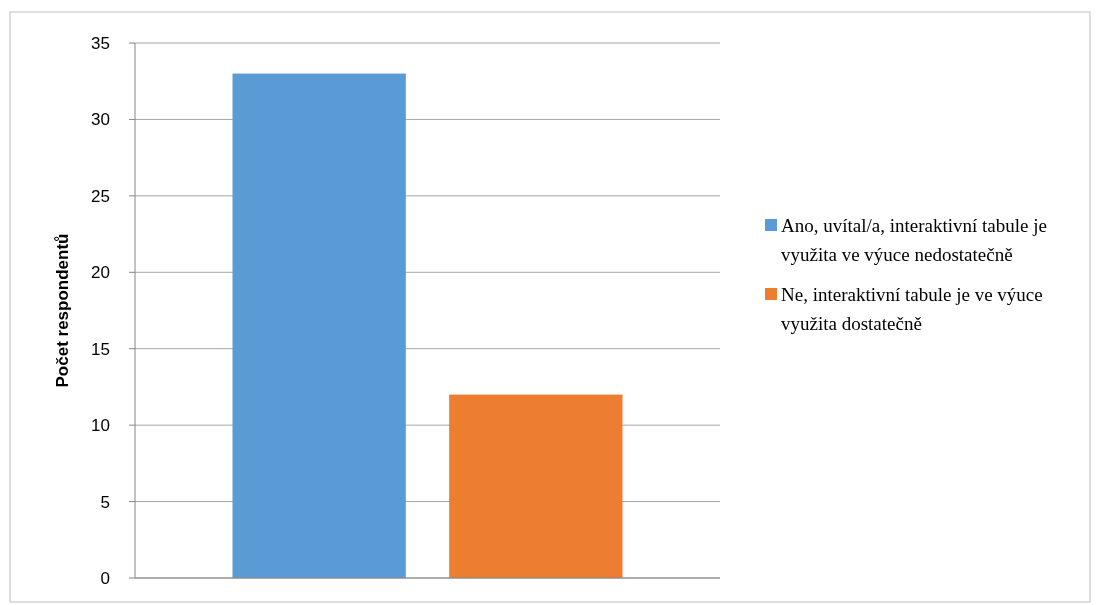 The height and width of the screenshot is (605, 1096). Describe the element at coordinates (100, 273) in the screenshot. I see `y-tick-label: 20` at that location.